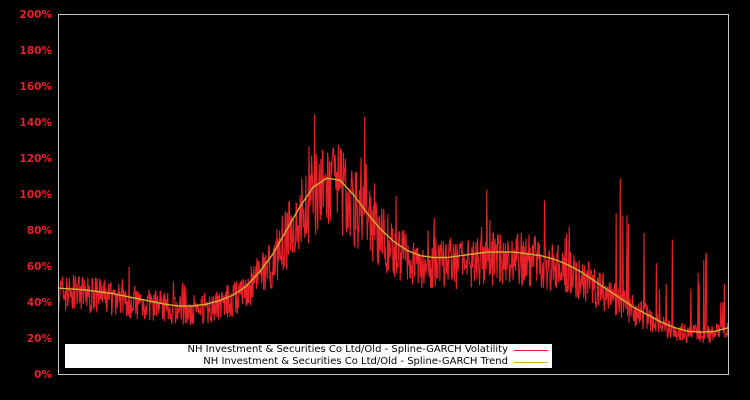 This screenshot has width=750, height=400. I want to click on y-tick-label: 140%, so click(35, 123).